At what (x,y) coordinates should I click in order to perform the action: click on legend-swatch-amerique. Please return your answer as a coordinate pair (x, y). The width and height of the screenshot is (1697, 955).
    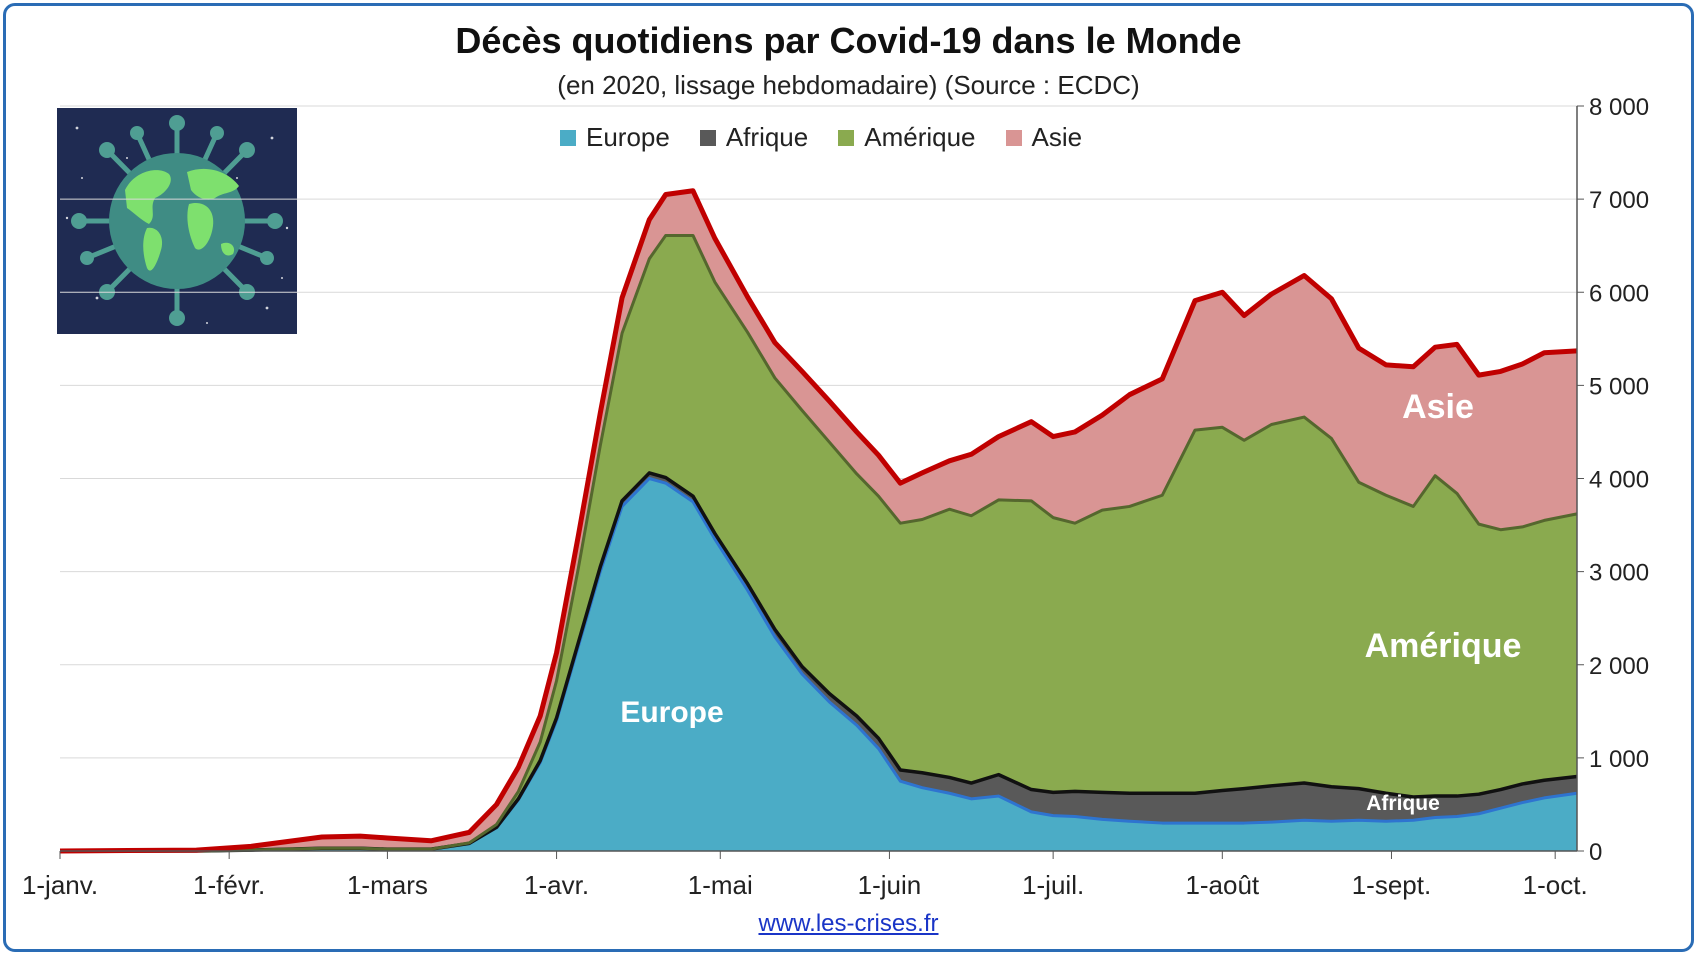
    Looking at the image, I should click on (846, 137).